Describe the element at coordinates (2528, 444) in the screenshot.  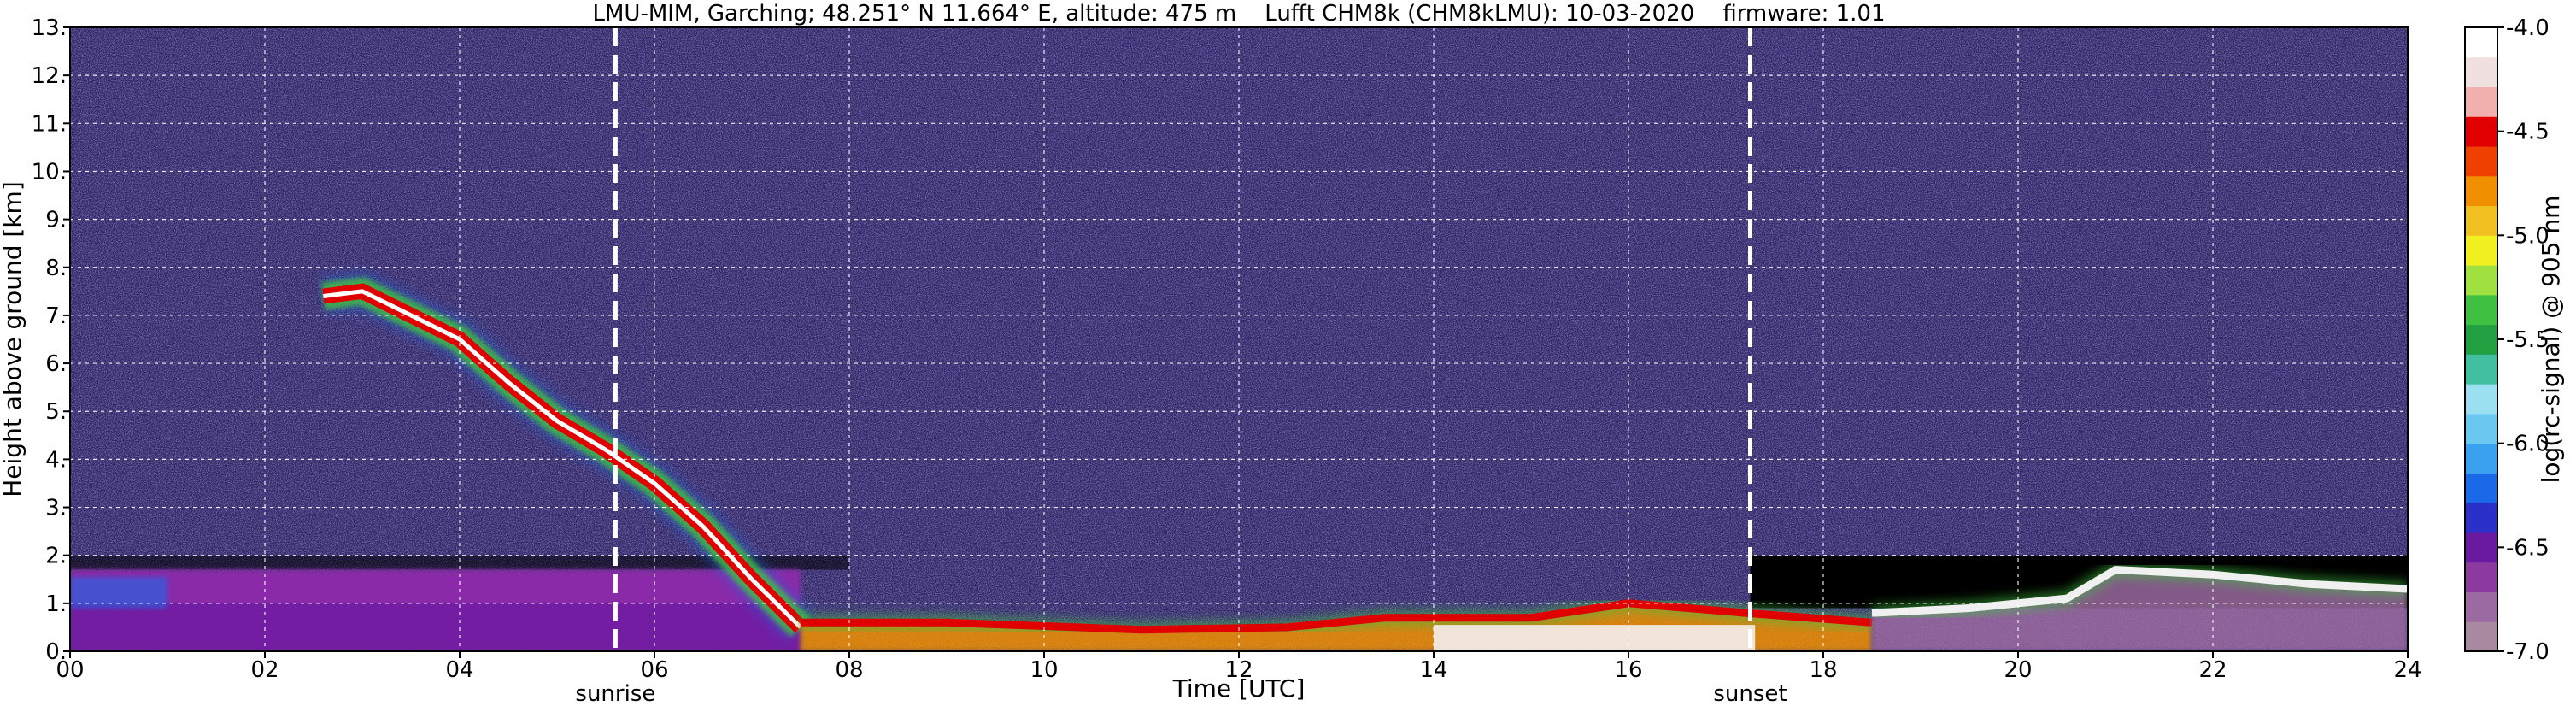
I see `colorbar-tick-label: -6.0` at that location.